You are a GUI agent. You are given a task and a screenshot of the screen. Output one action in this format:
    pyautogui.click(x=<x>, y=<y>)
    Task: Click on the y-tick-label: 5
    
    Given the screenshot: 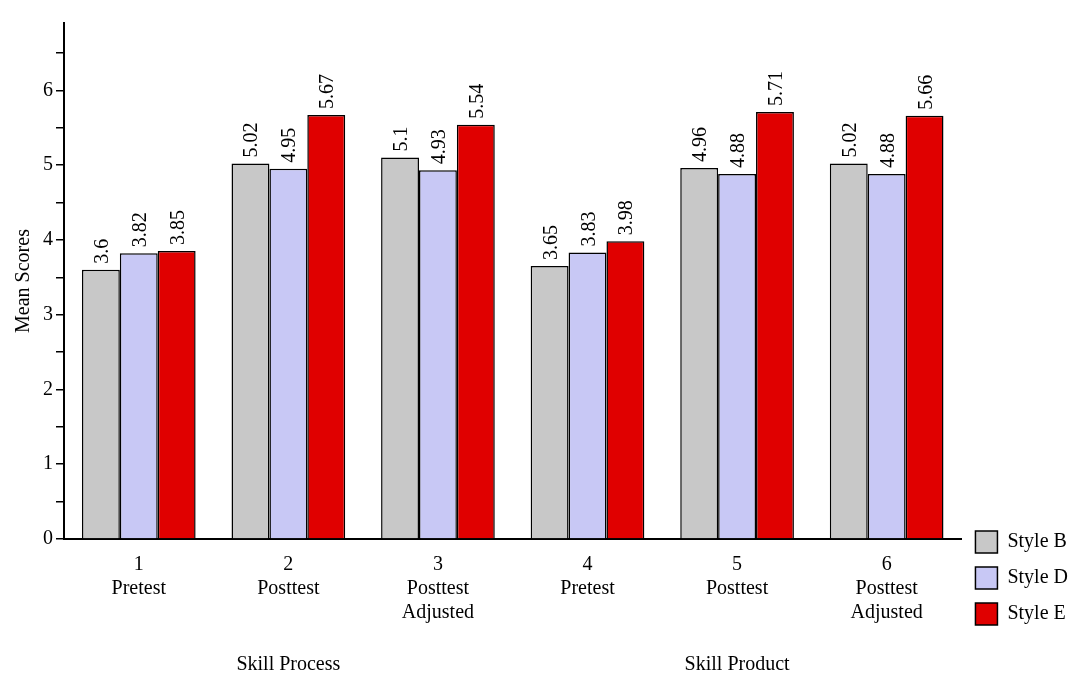 What is the action you would take?
    pyautogui.click(x=48, y=163)
    